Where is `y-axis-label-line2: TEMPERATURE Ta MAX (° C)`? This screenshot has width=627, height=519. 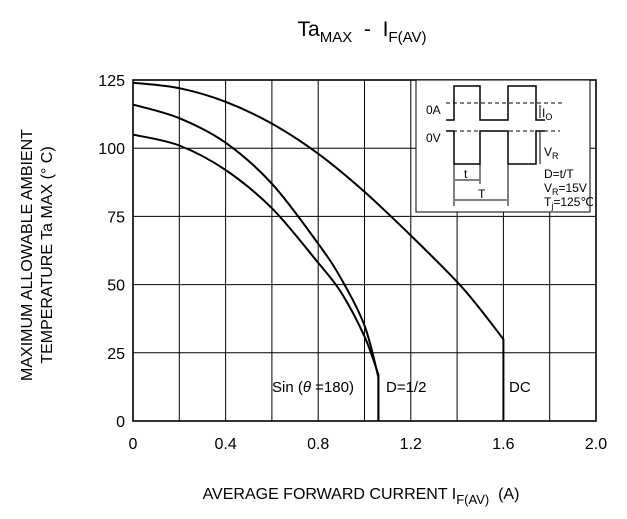 y-axis-label-line2: TEMPERATURE Ta MAX (° C) is located at coordinates (47, 254).